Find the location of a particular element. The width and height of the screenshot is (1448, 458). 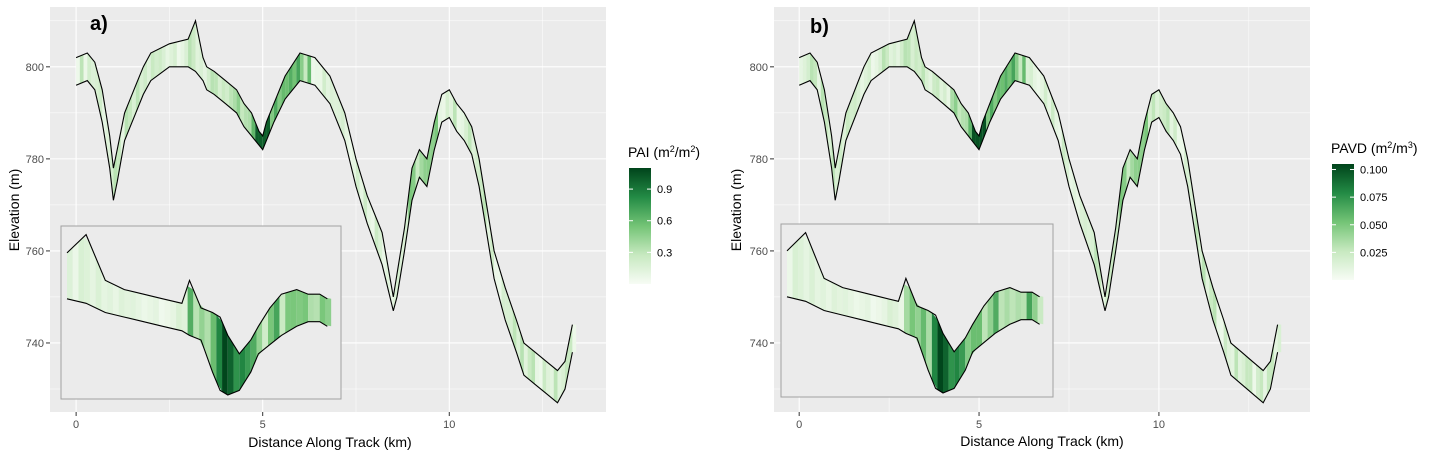

y-tick-label: 780 is located at coordinates (35, 160).